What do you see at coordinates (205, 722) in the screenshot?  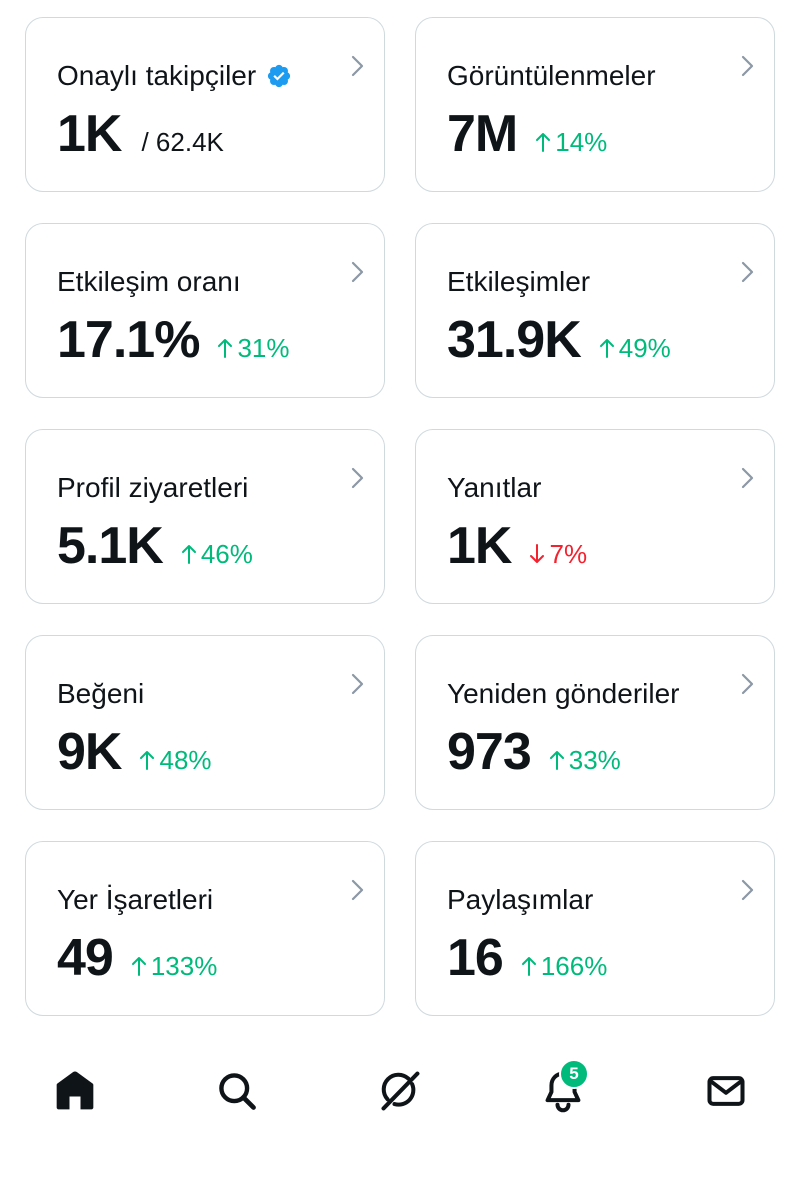 I see `card-likes: Beğeni 9K 48%` at bounding box center [205, 722].